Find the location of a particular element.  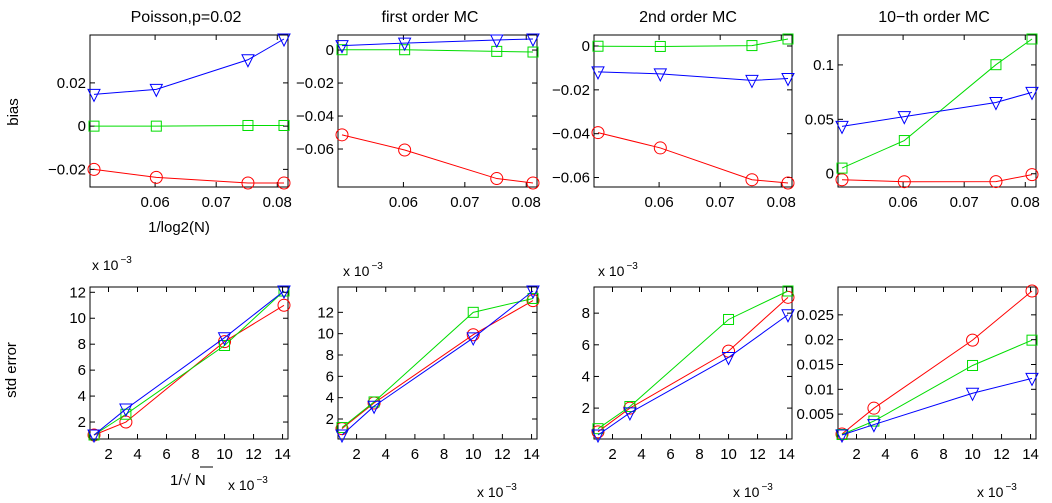

panel-title: 2nd order MC is located at coordinates (688, 17).